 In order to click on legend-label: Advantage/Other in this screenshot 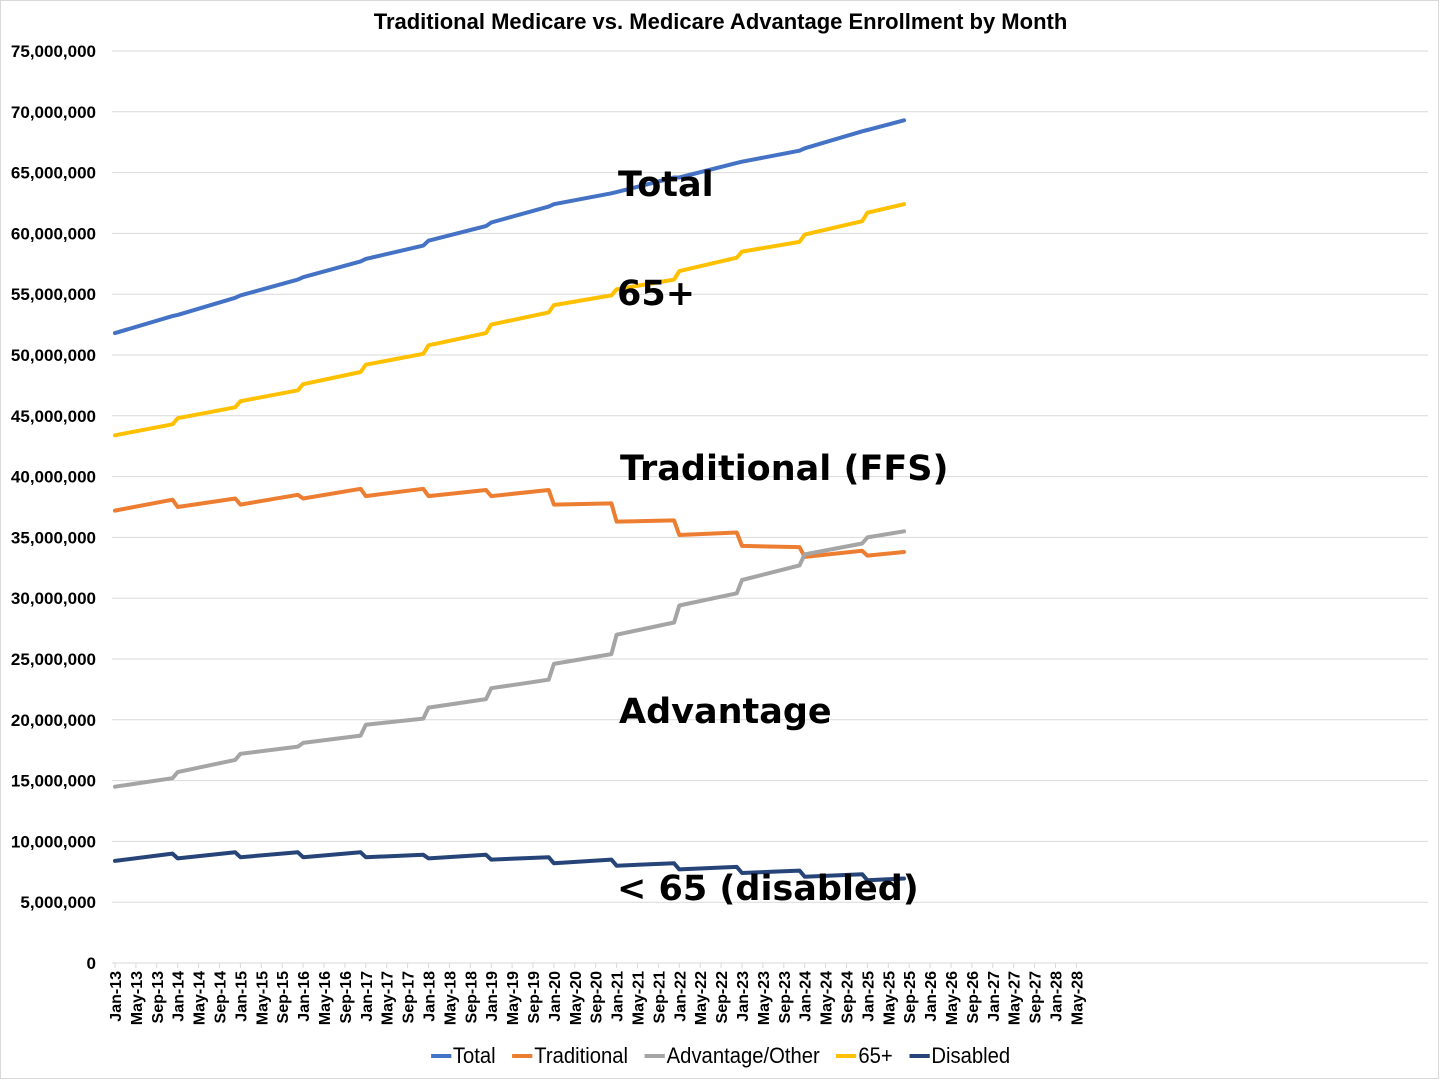, I will do `click(743, 1055)`.